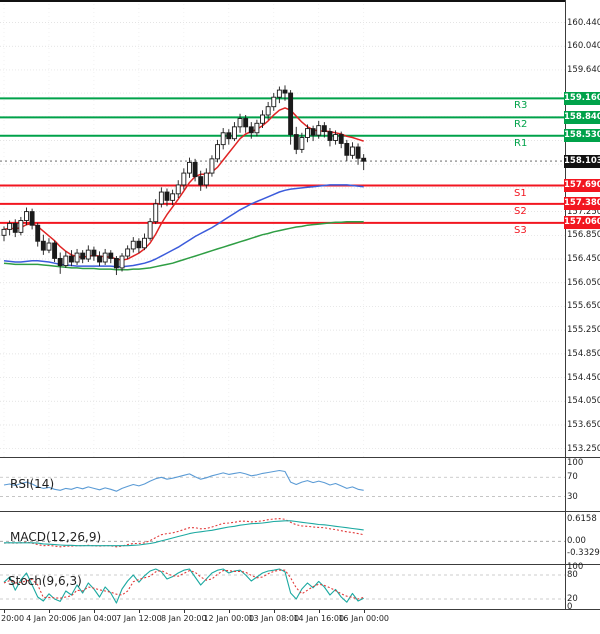 The height and width of the screenshot is (634, 600). What do you see at coordinates (282, 587) in the screenshot?
I see `stoch-canvas` at bounding box center [282, 587].